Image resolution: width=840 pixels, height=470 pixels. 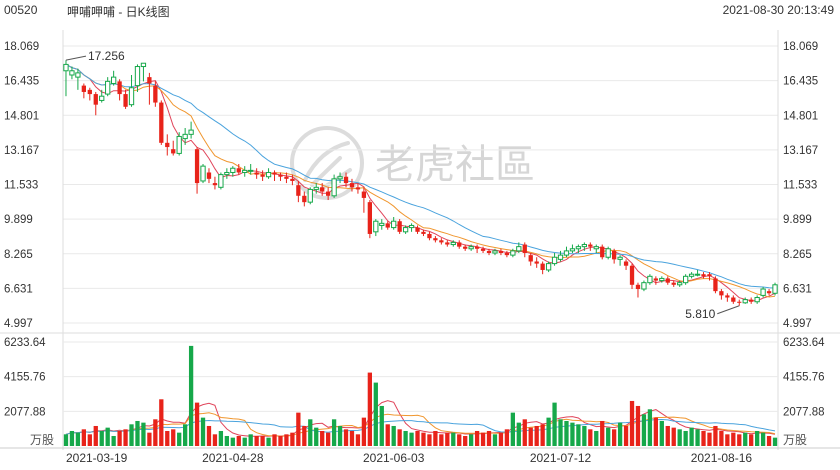 I want to click on volume-tick-label: 6233.64, so click(x=25, y=343).